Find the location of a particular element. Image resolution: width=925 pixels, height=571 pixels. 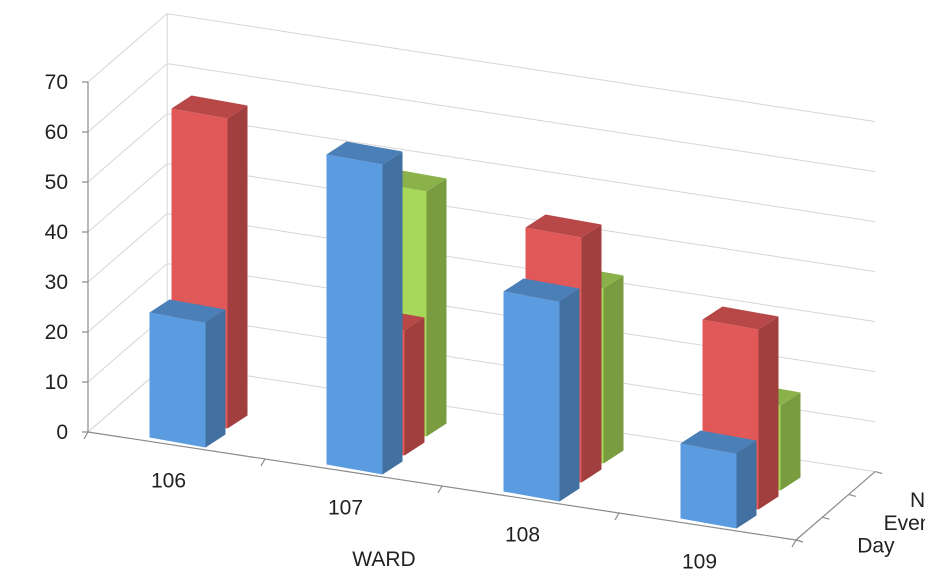

series-label: Night is located at coordinates (917, 500).